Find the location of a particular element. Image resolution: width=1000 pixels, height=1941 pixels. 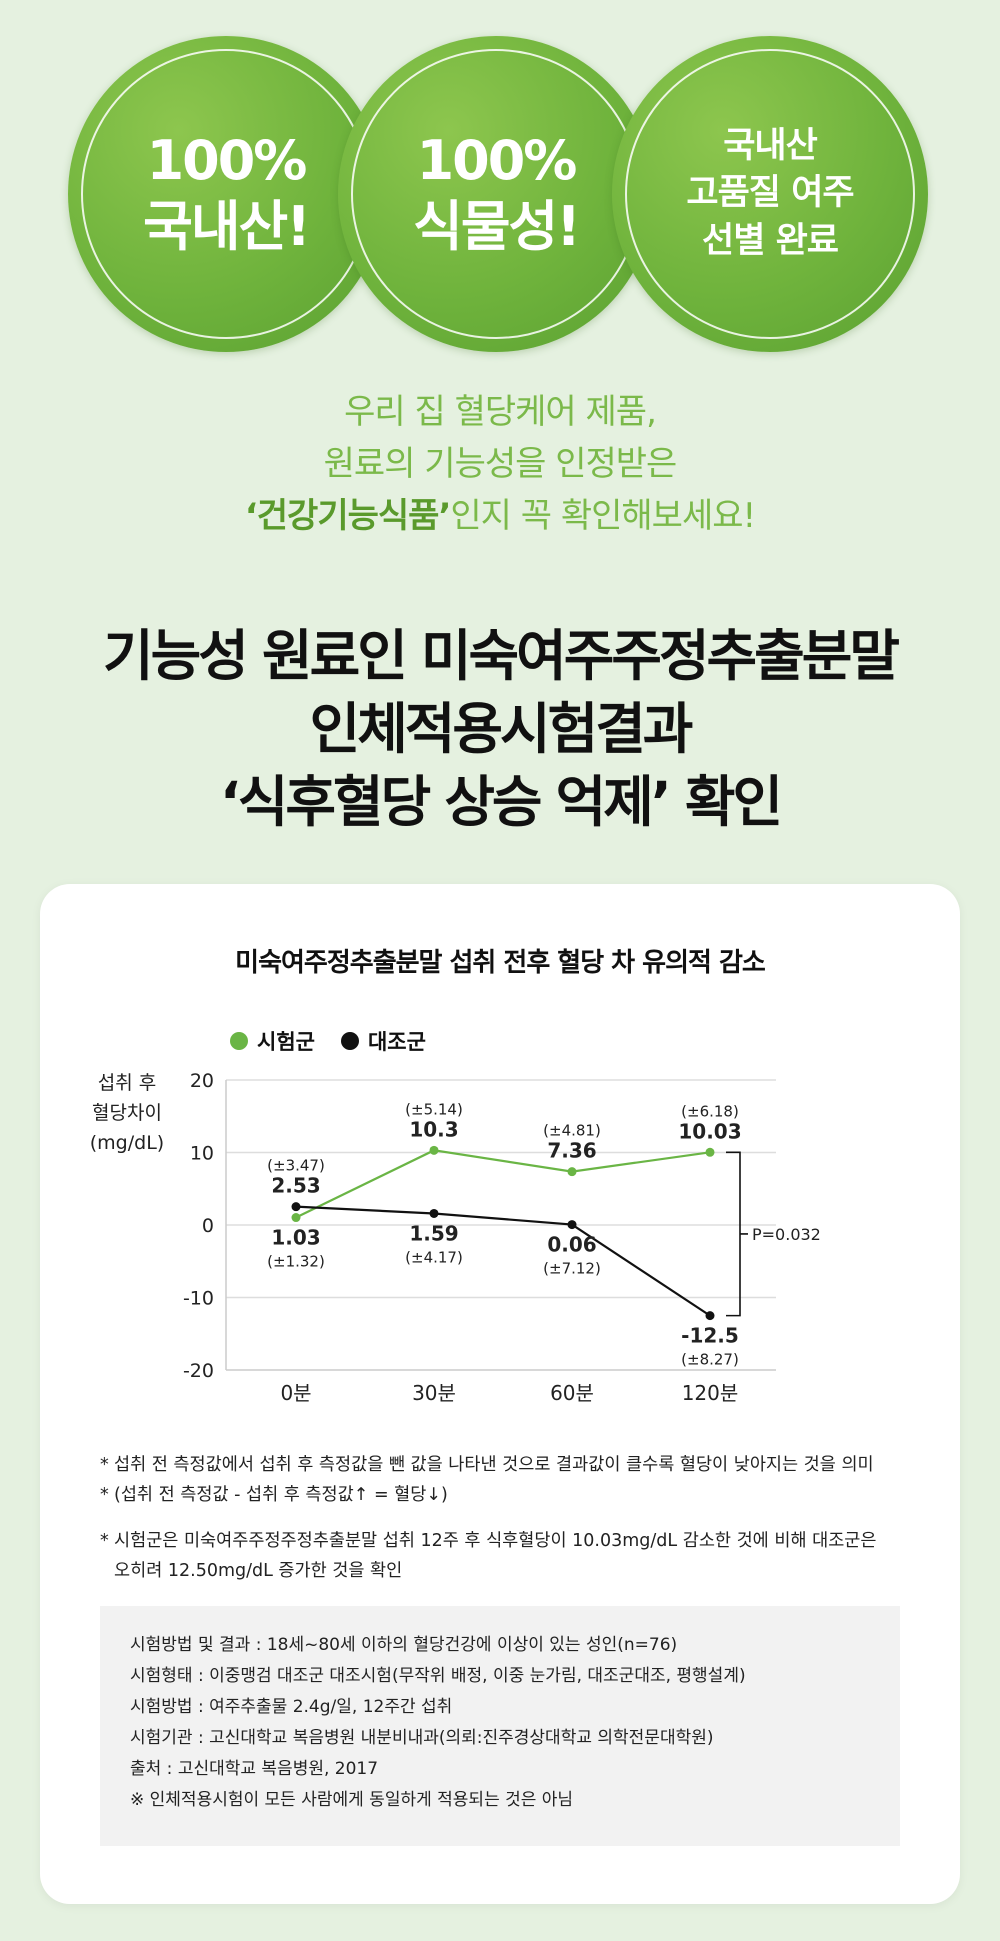

chart-title: 미숙여주정추출분말 섭취 전후 혈당 차 유의적 감소 is located at coordinates (500, 963).